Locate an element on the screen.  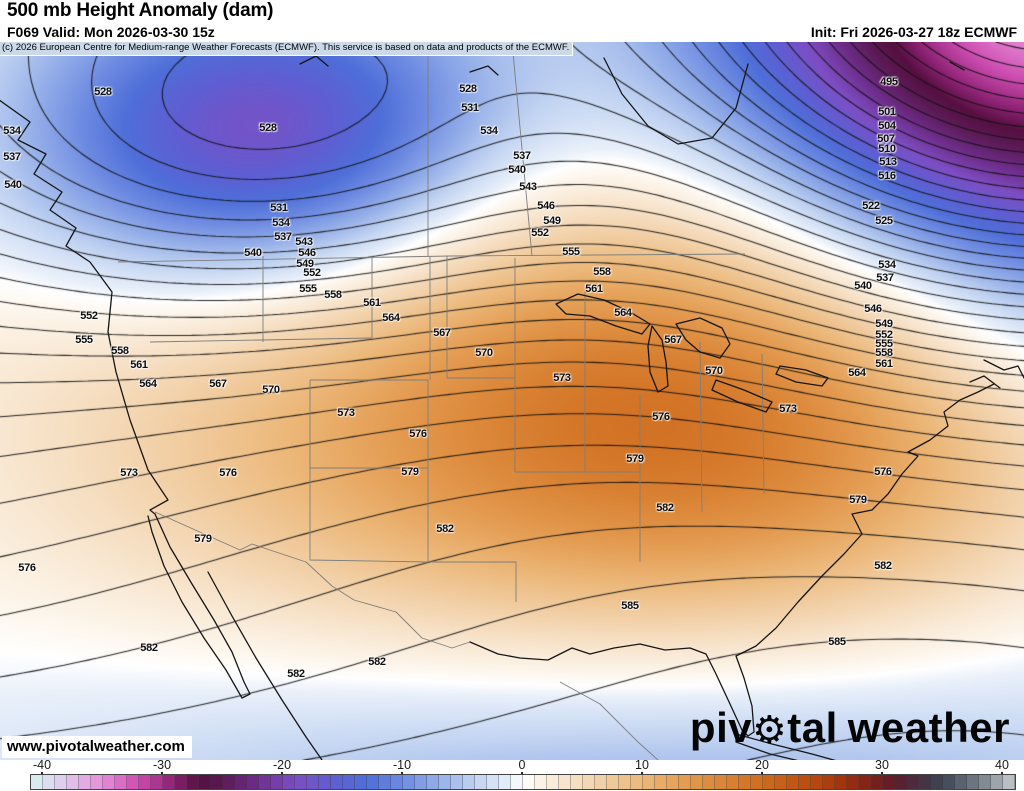
contour-label: 540 is located at coordinates (13, 185).